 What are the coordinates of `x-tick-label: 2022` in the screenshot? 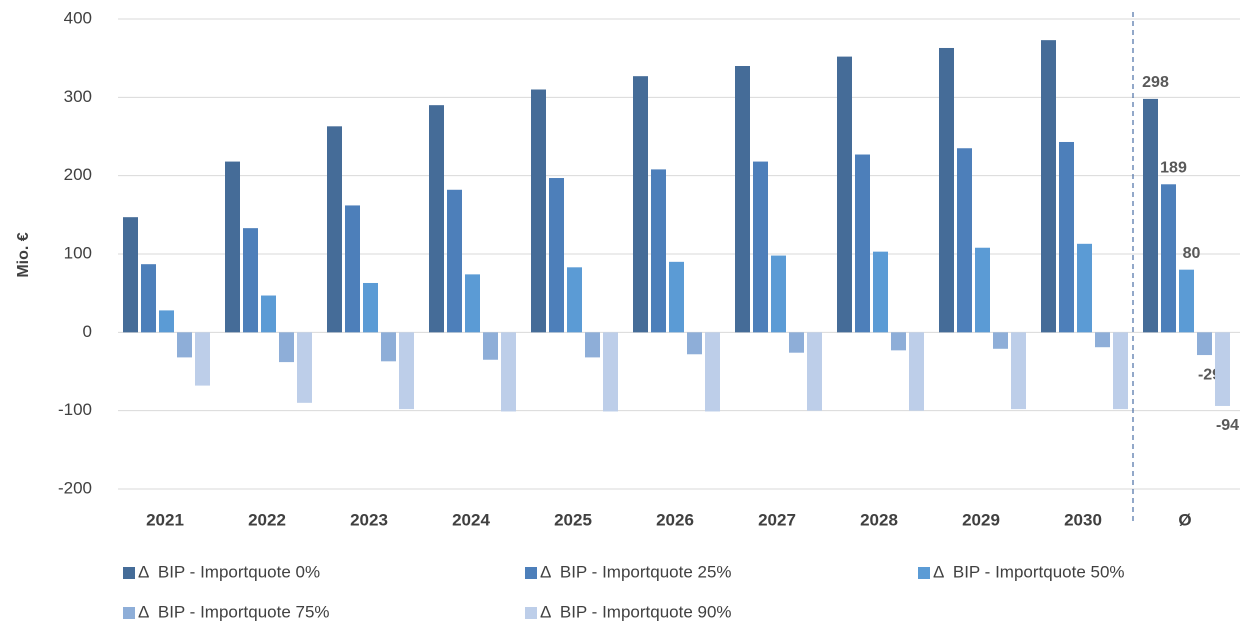 It's located at (267, 519).